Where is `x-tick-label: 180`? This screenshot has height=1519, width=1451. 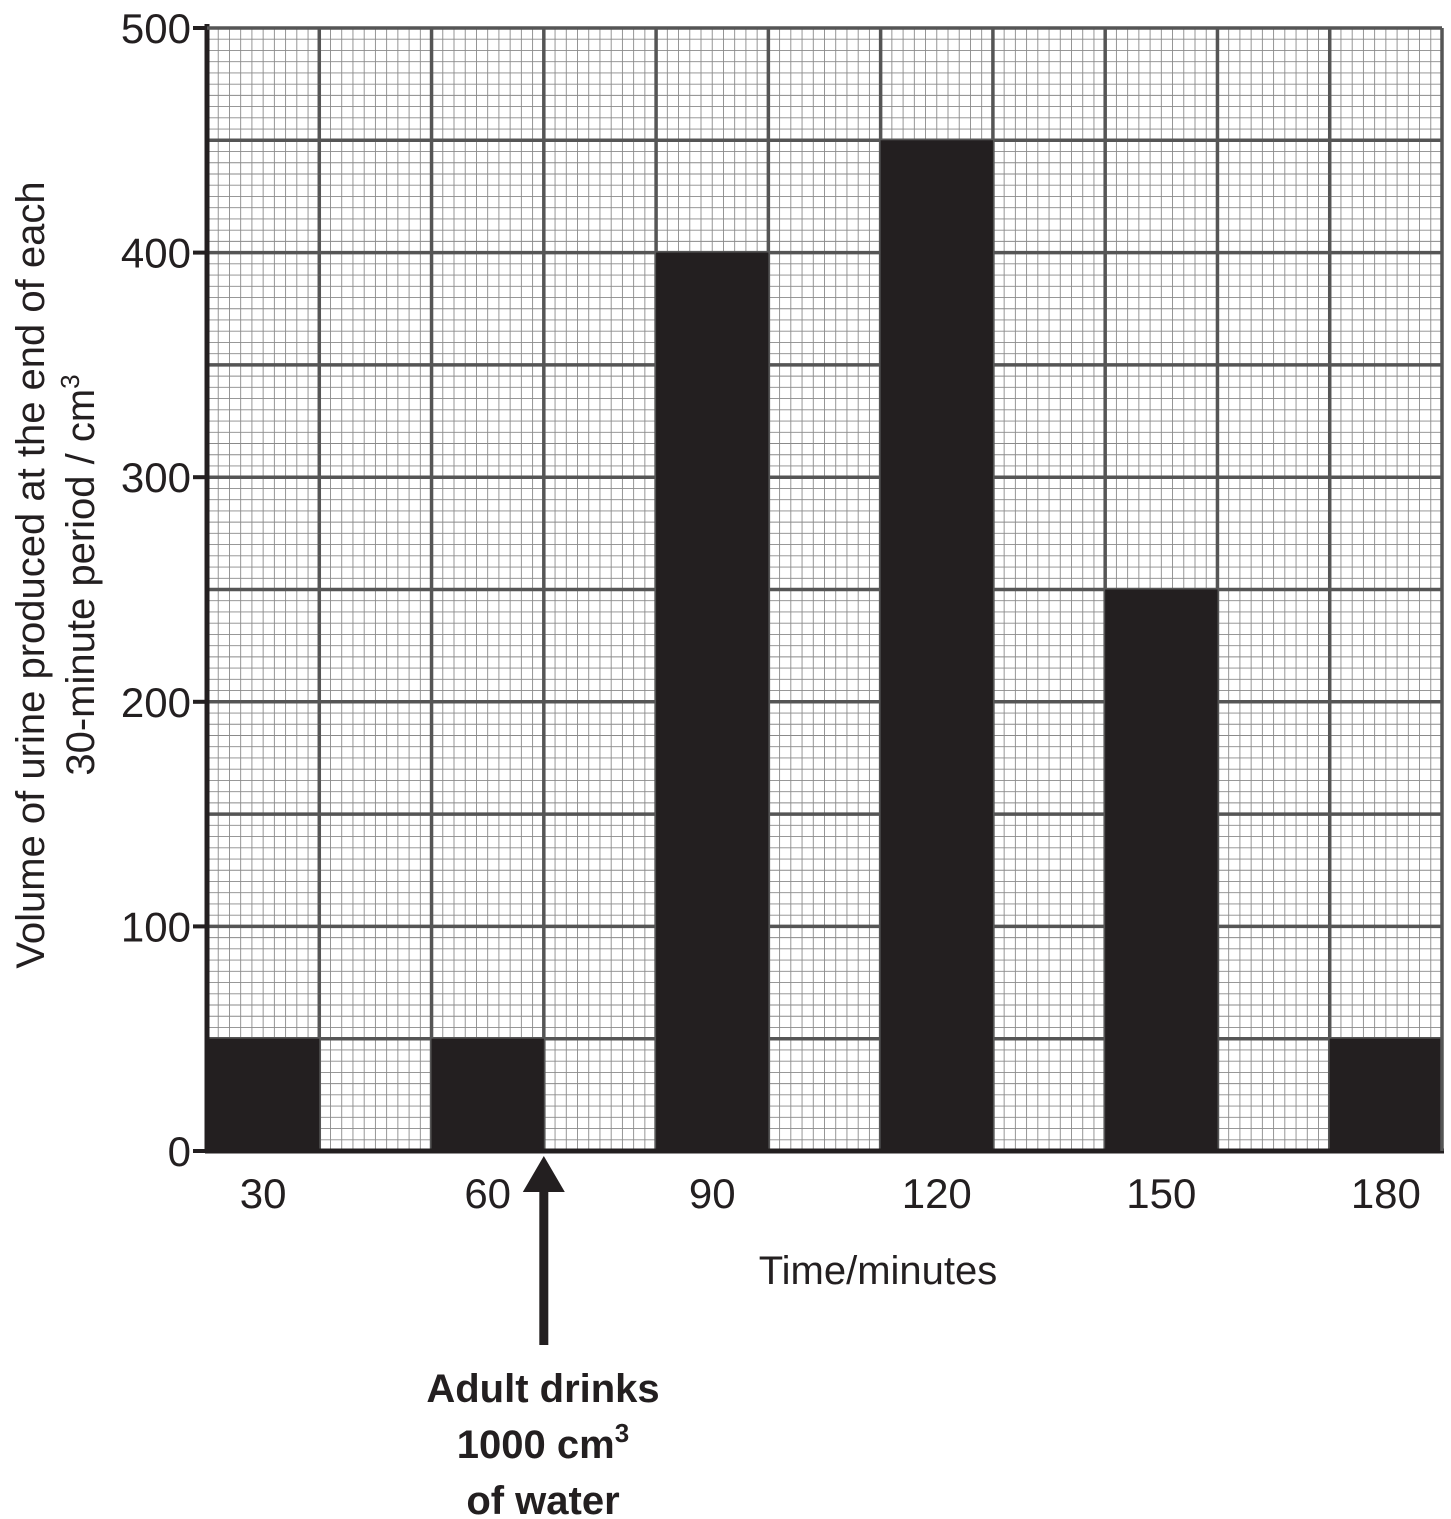
x-tick-label: 180 is located at coordinates (1386, 1193).